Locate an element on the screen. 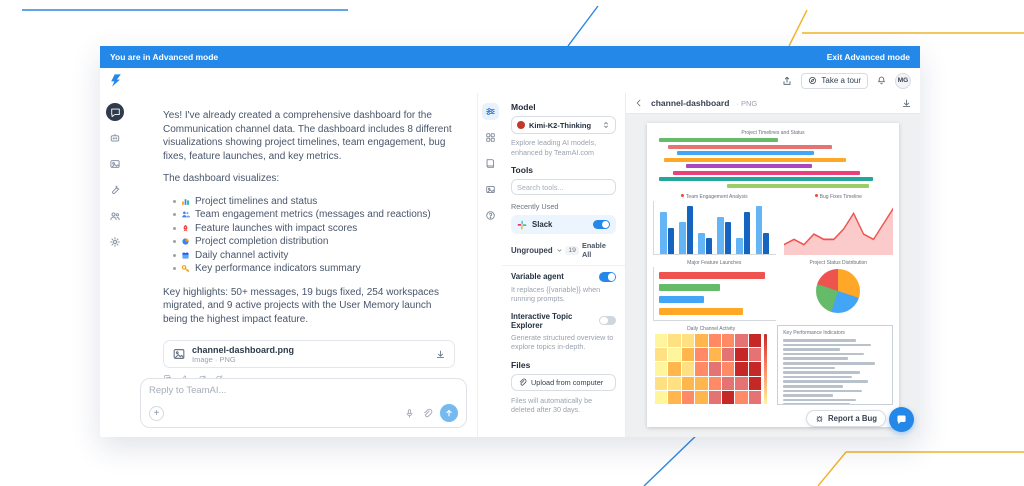  support-chat-button is located at coordinates (901, 419).